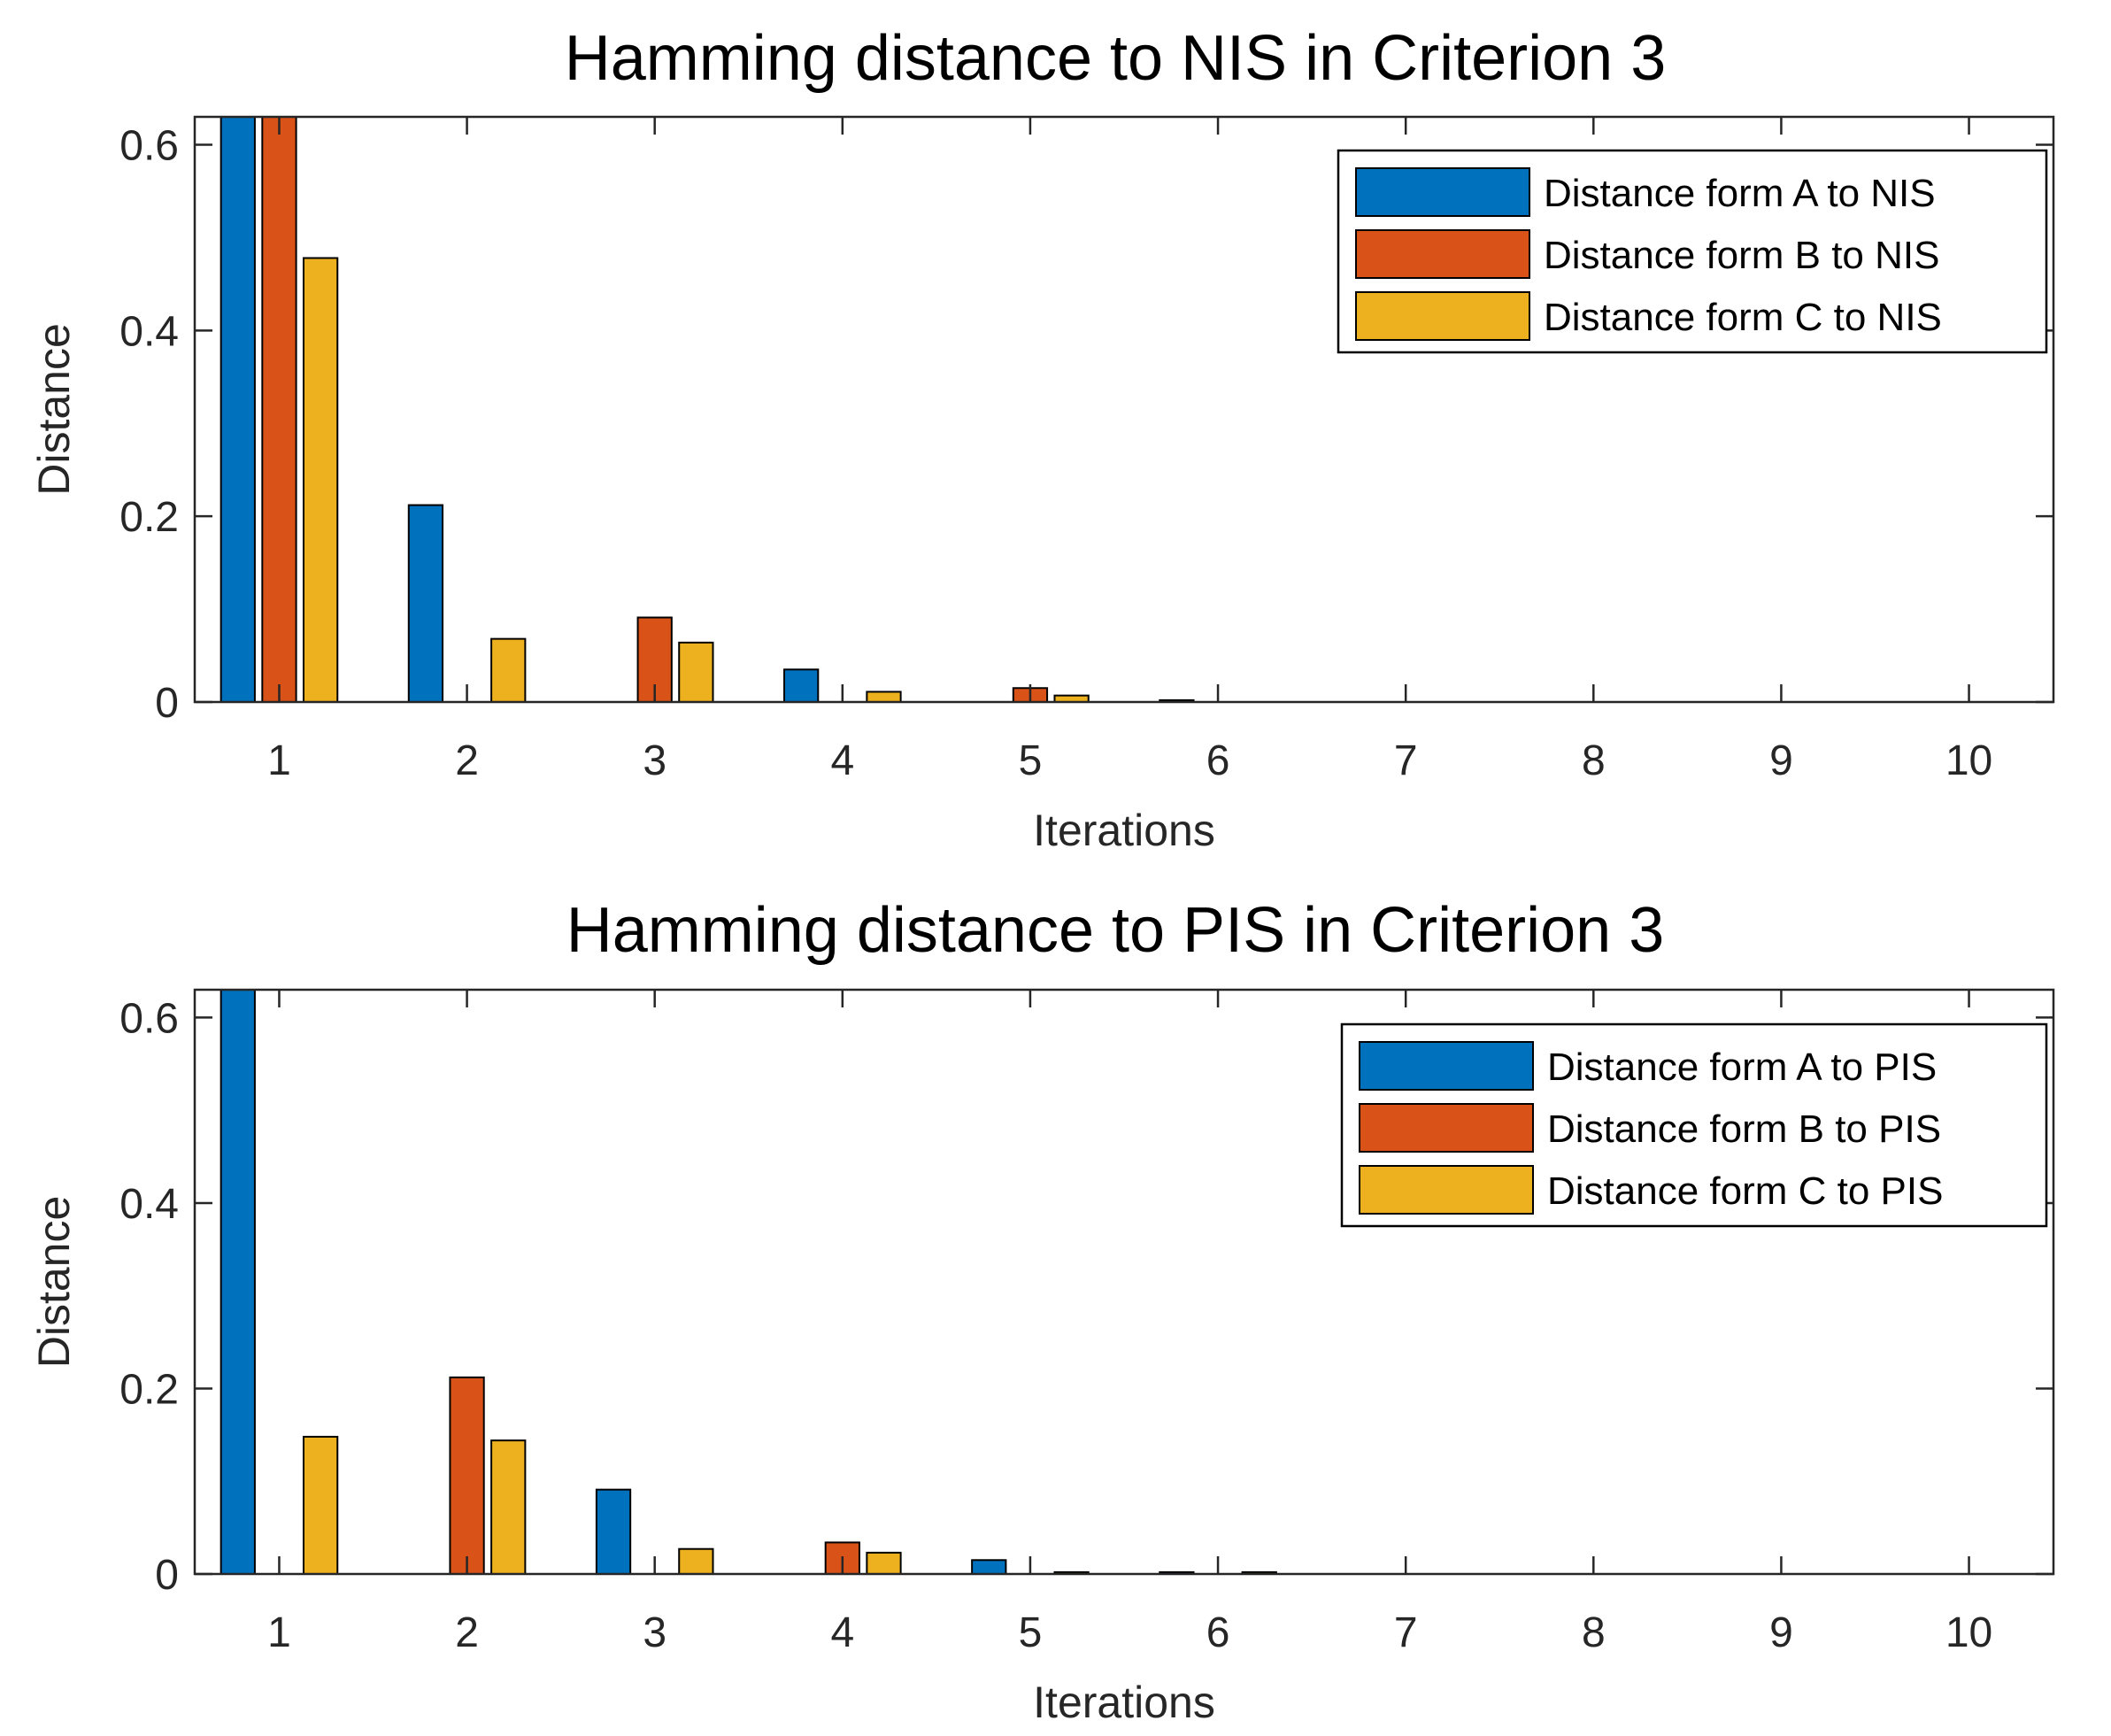 The image size is (2111, 1736). What do you see at coordinates (1116, 59) in the screenshot?
I see `chart-title: Hamming distance to NIS in Criterion 3` at bounding box center [1116, 59].